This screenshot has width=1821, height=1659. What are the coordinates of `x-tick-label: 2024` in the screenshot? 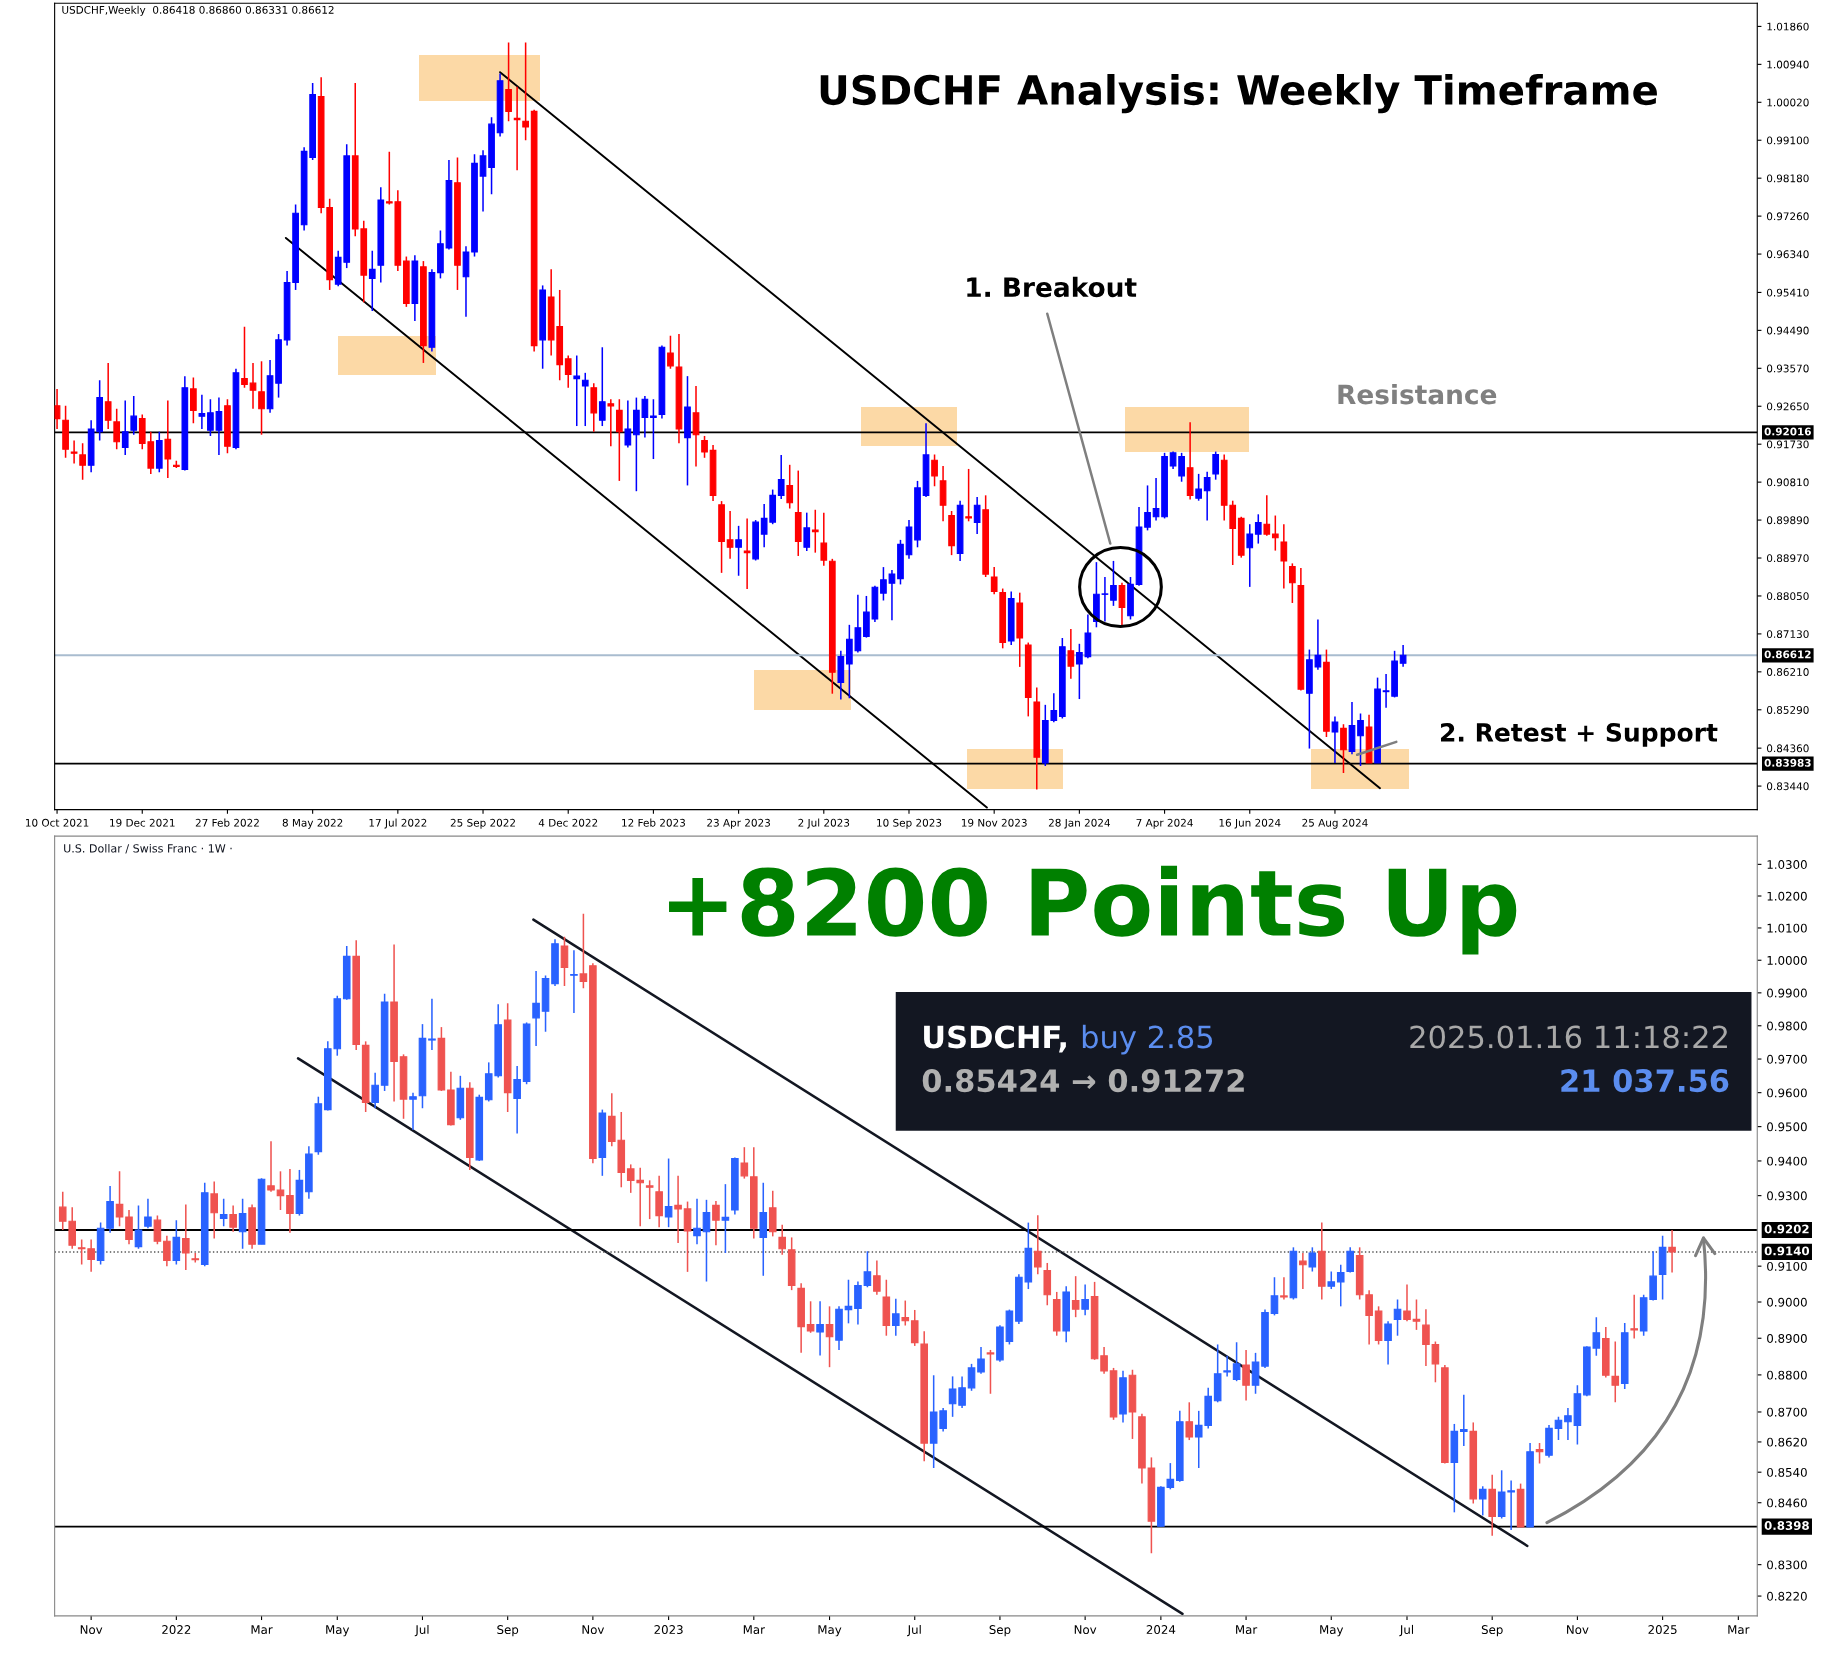 It's located at (1161, 1630).